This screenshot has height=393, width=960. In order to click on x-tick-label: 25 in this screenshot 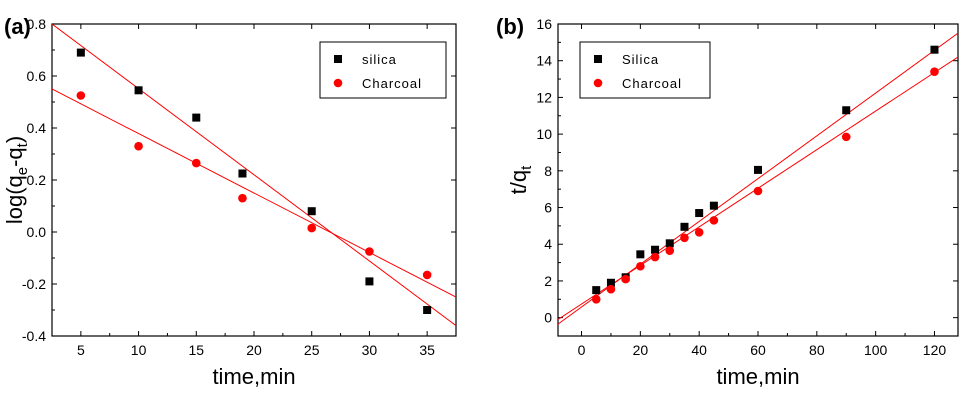, I will do `click(312, 350)`.